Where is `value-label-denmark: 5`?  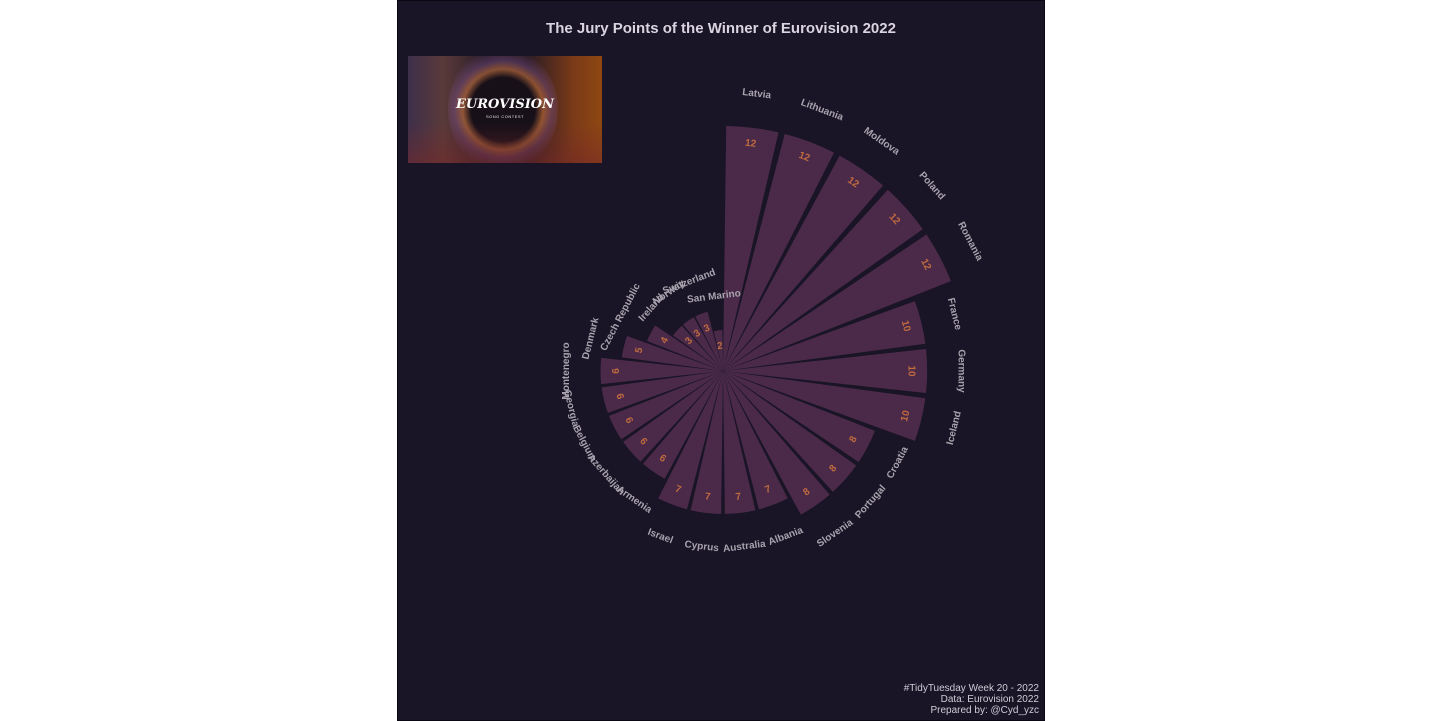
value-label-denmark: 5 is located at coordinates (640, 350).